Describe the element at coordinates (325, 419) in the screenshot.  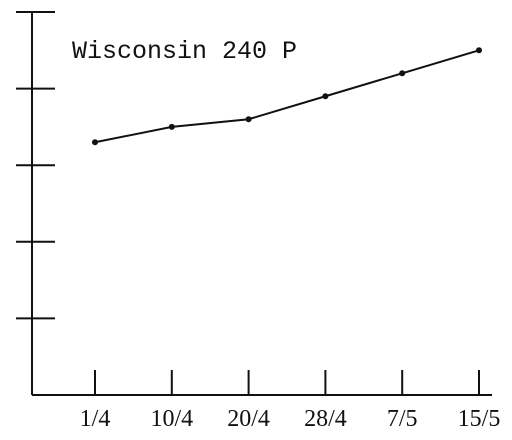
I see `x-tick-label: 28/4` at that location.